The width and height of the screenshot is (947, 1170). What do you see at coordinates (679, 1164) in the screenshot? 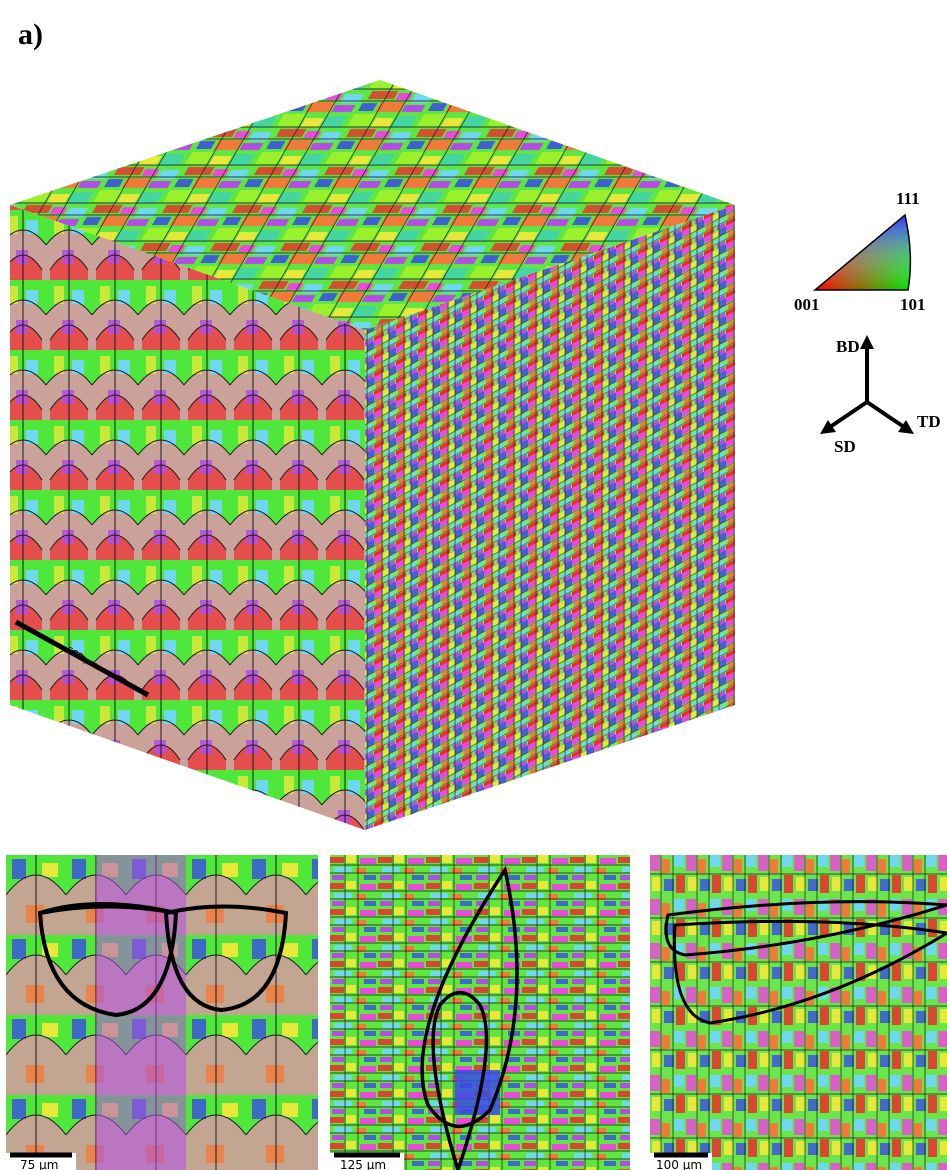
I see `scale-bar-text-d: 100 μm` at bounding box center [679, 1164].